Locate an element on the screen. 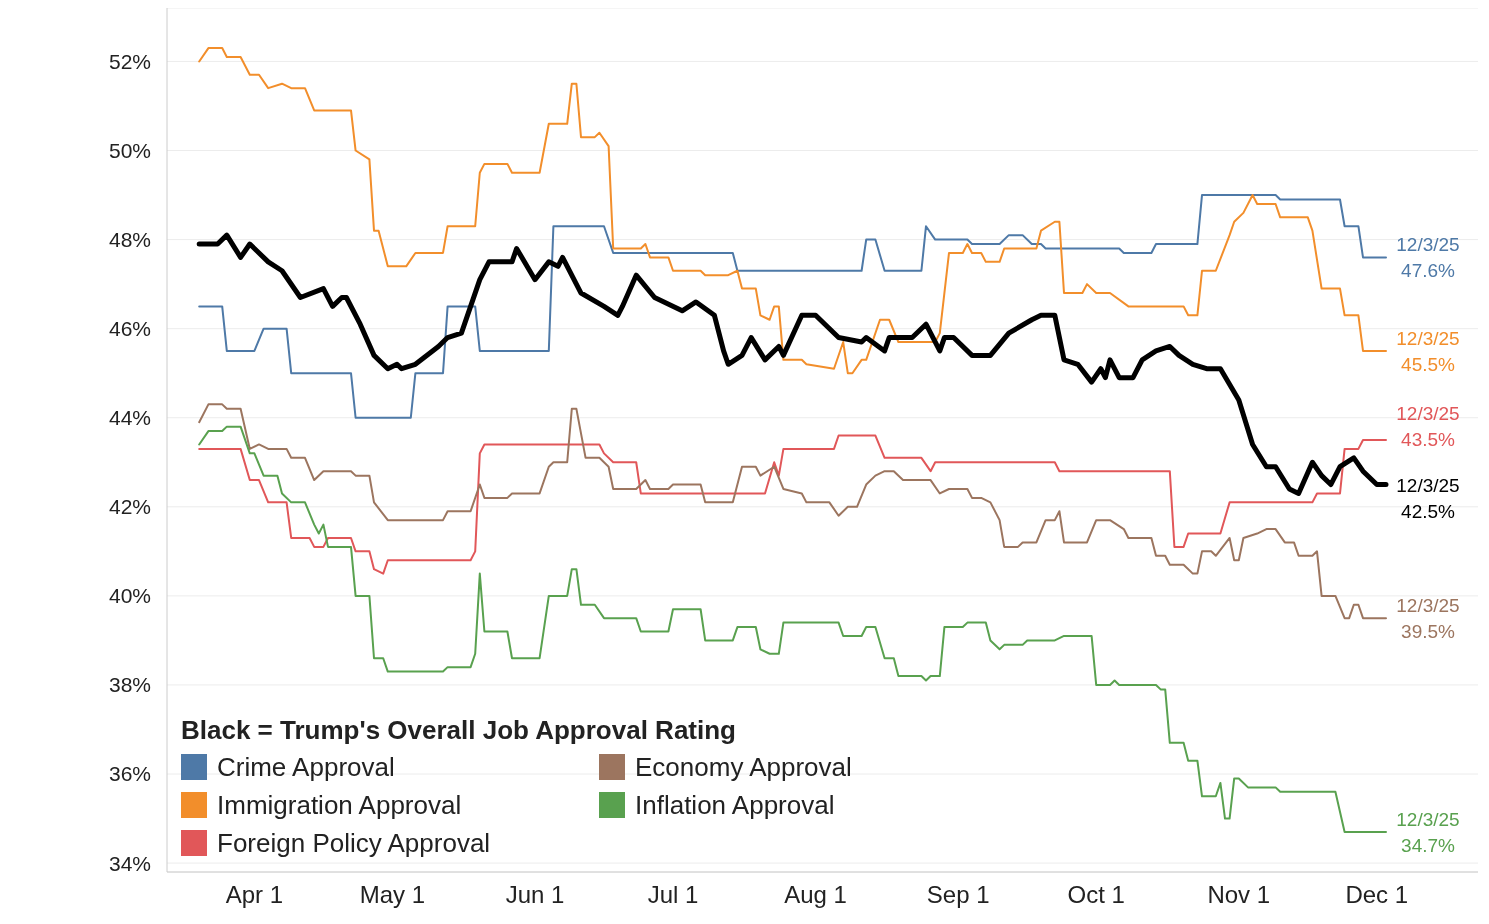  y-tick-label: 36% is located at coordinates (129, 774).